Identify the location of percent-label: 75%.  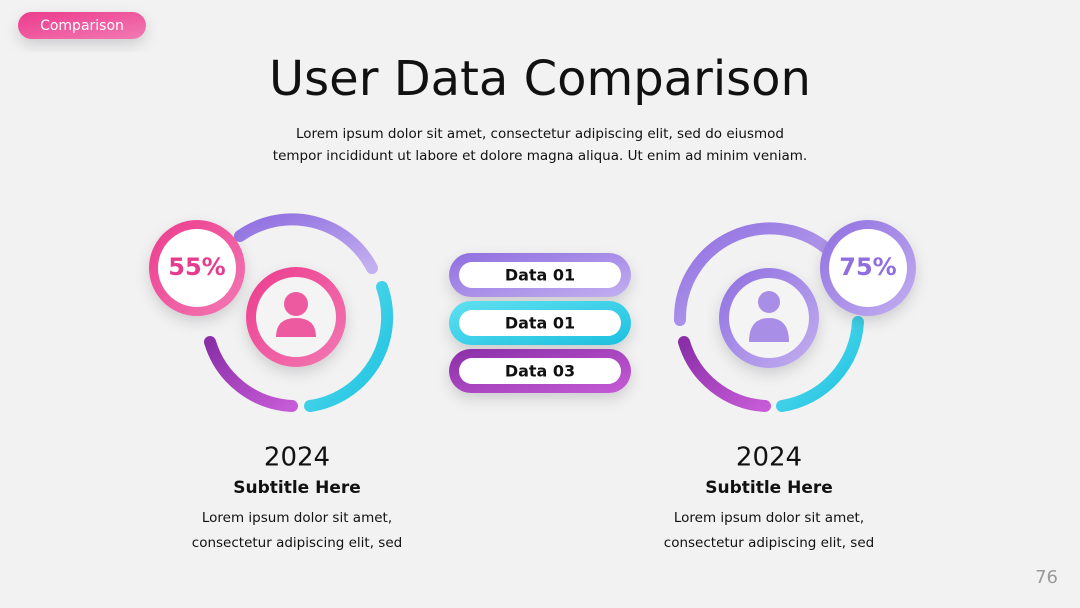
(867, 267).